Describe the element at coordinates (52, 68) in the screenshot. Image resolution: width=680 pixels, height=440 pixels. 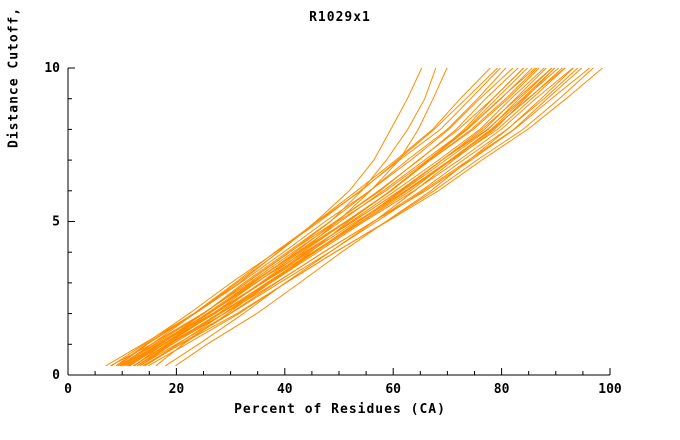
I see `svg-text: 10` at that location.